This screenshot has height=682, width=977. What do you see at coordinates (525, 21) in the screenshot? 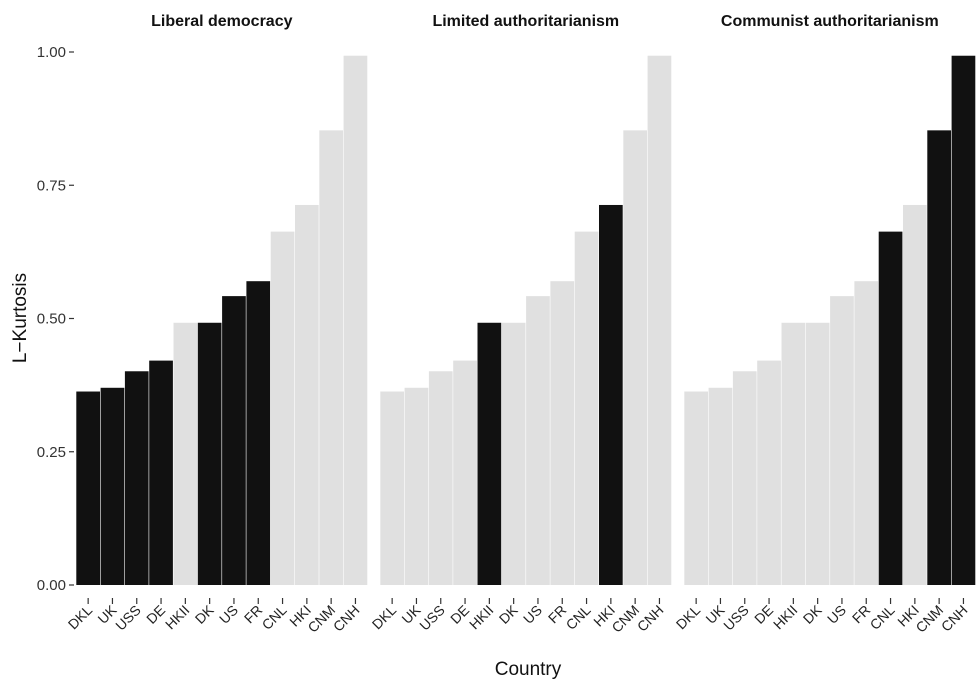
I see `panel-title: Limited authoritarianism` at bounding box center [525, 21].